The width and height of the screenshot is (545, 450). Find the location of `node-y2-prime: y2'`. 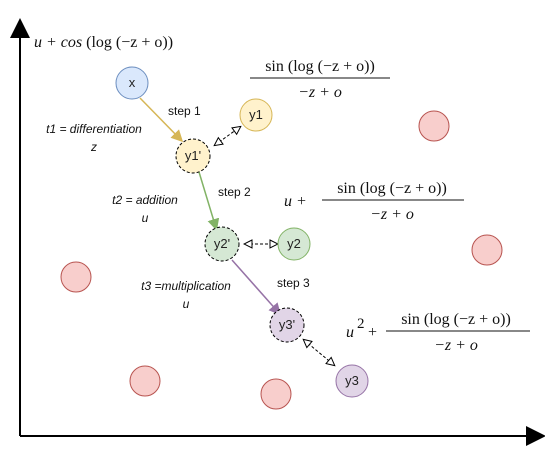

node-y2-prime: y2' is located at coordinates (222, 244).